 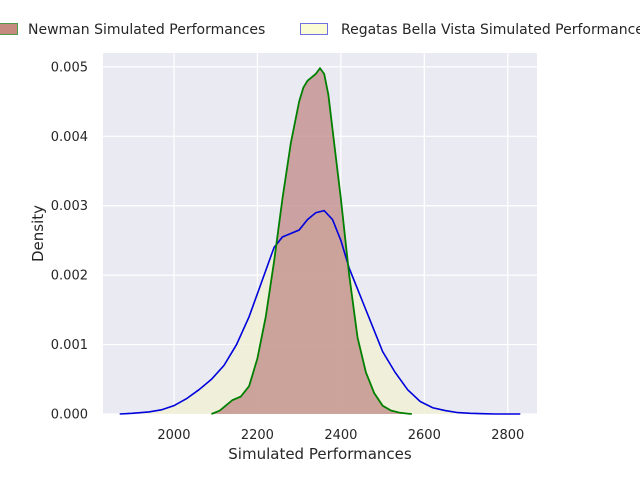 What do you see at coordinates (69, 276) in the screenshot?
I see `y-tick-label: 0.002` at bounding box center [69, 276].